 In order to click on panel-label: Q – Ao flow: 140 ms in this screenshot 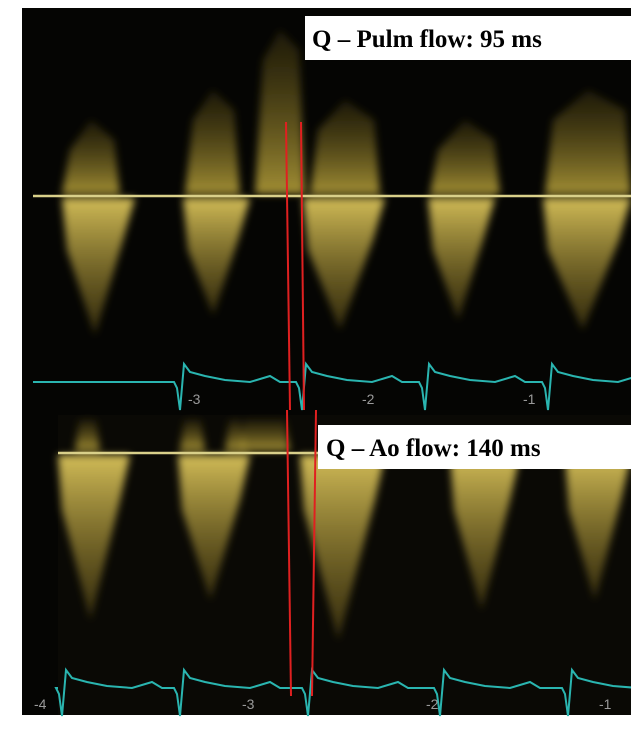, I will do `click(433, 448)`.